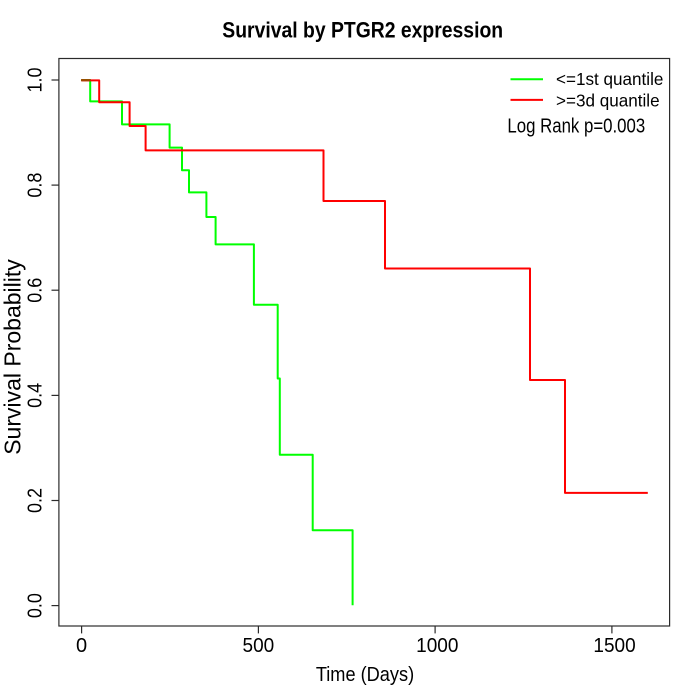 The image size is (700, 700). I want to click on svg-text: Survival Probability, so click(13, 357).